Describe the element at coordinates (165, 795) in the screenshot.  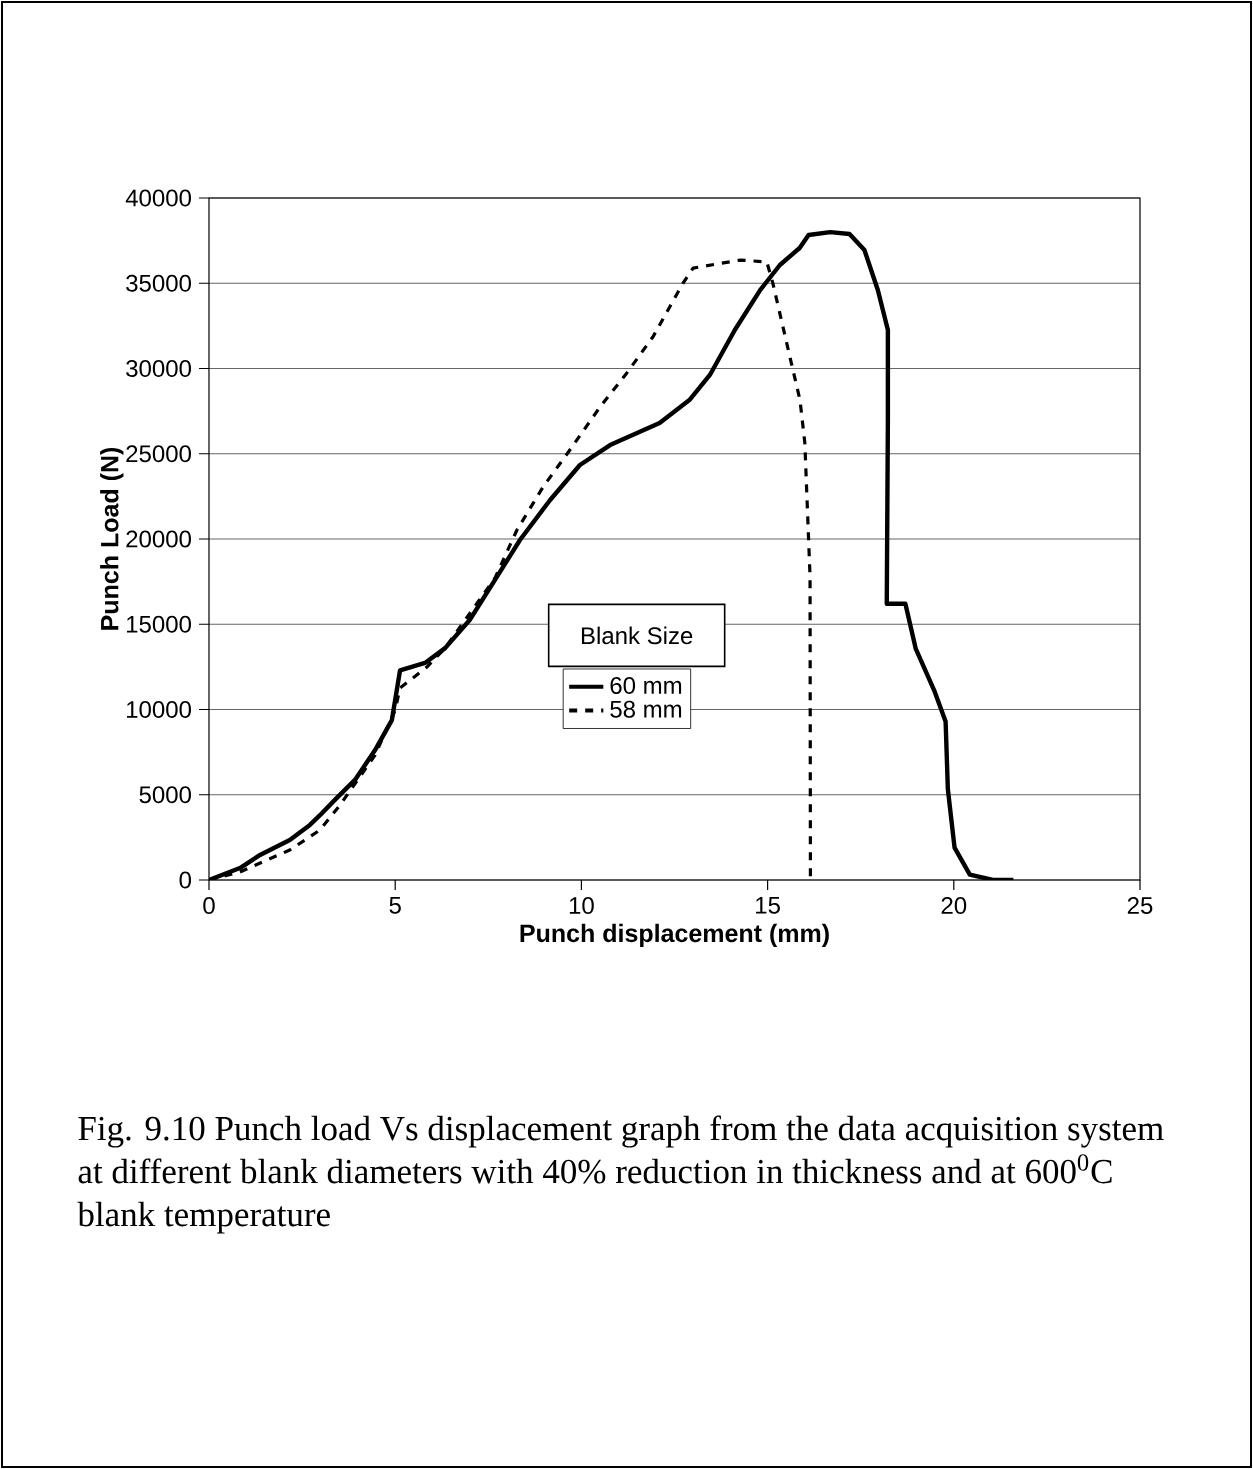
I see `y-tick-label: 5000` at that location.